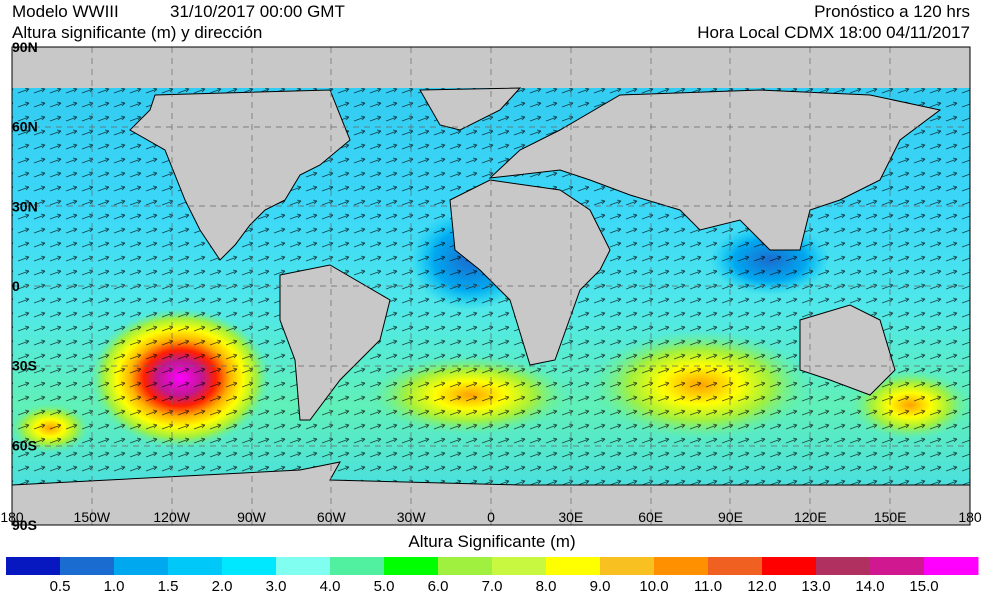 This screenshot has height=593, width=984. What do you see at coordinates (65, 11) in the screenshot?
I see `model-name: Modelo WWIII` at bounding box center [65, 11].